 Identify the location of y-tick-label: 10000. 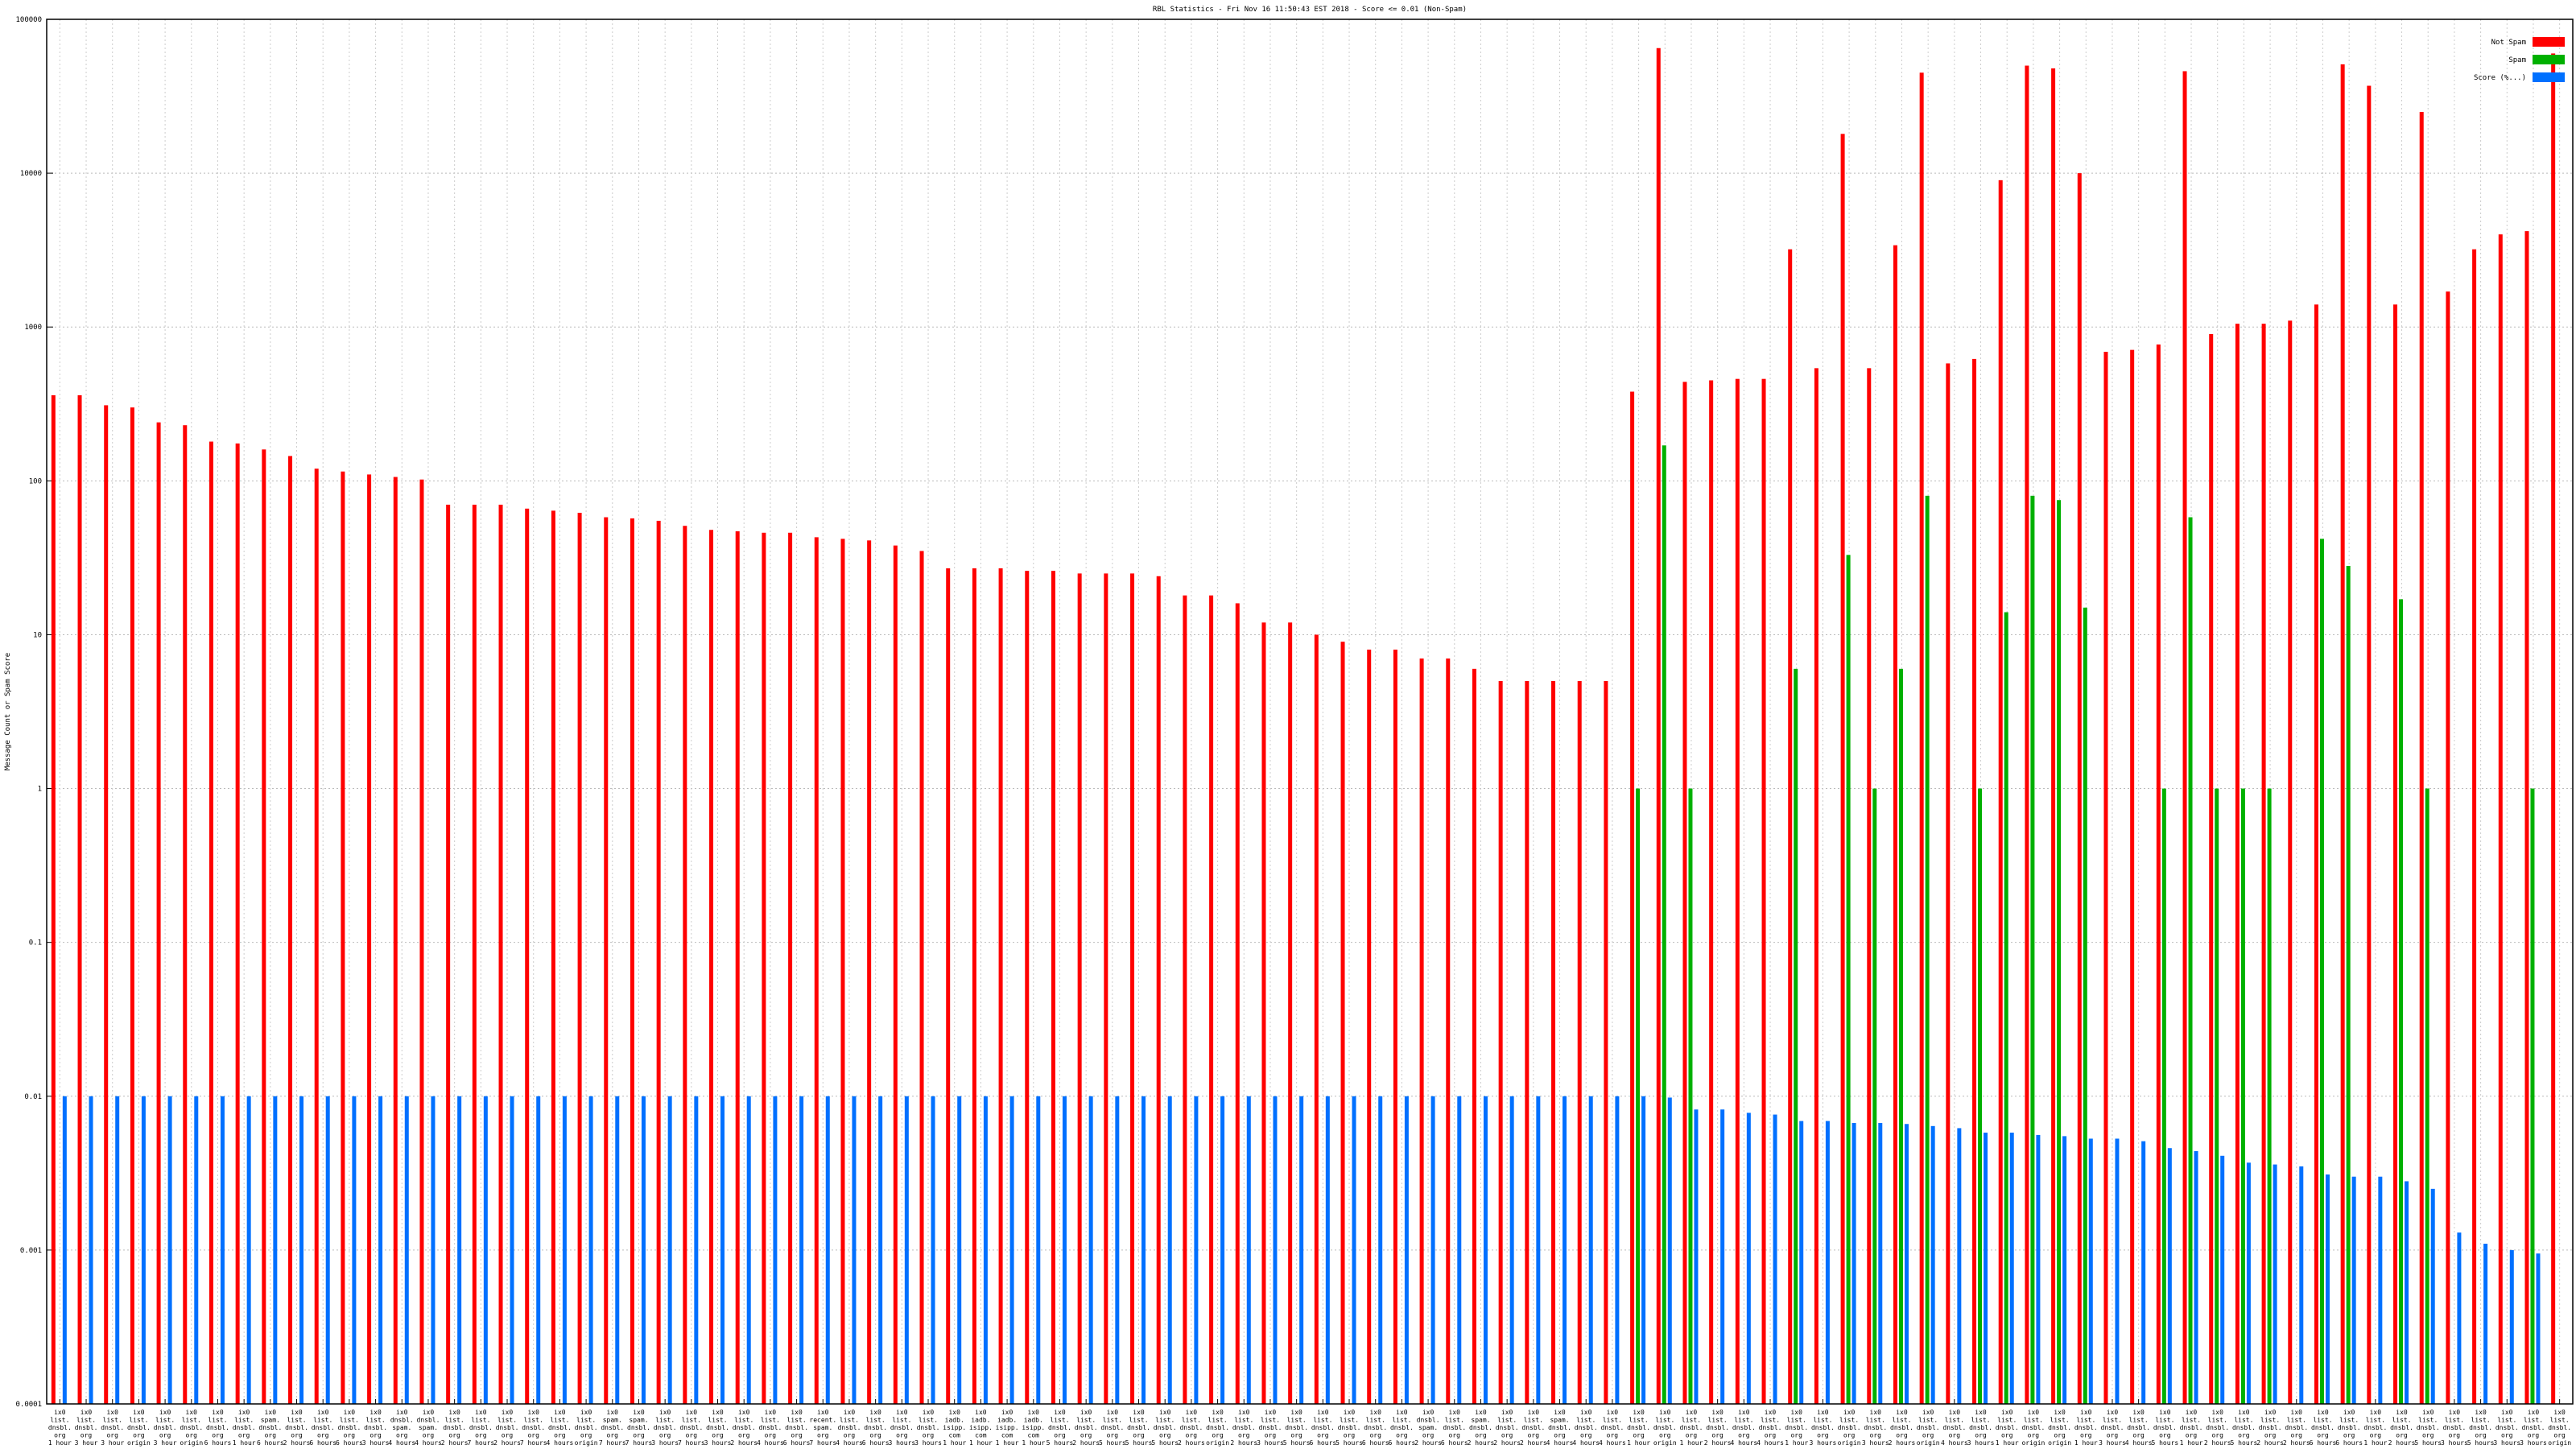
(31, 174).